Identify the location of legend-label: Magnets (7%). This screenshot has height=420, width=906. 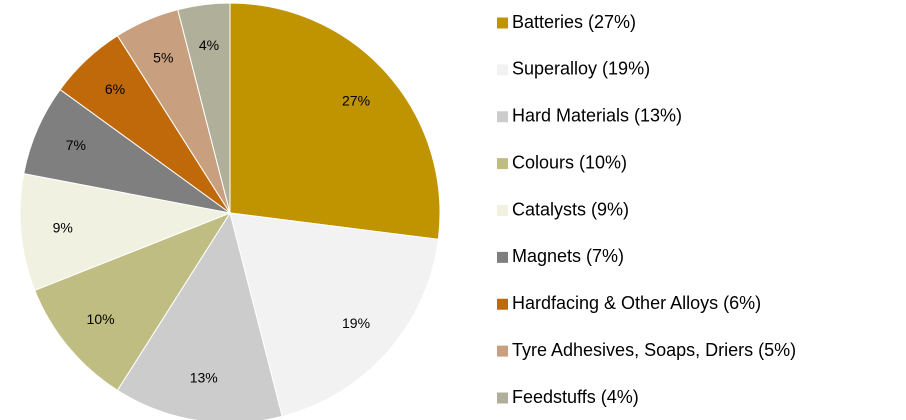
(568, 256).